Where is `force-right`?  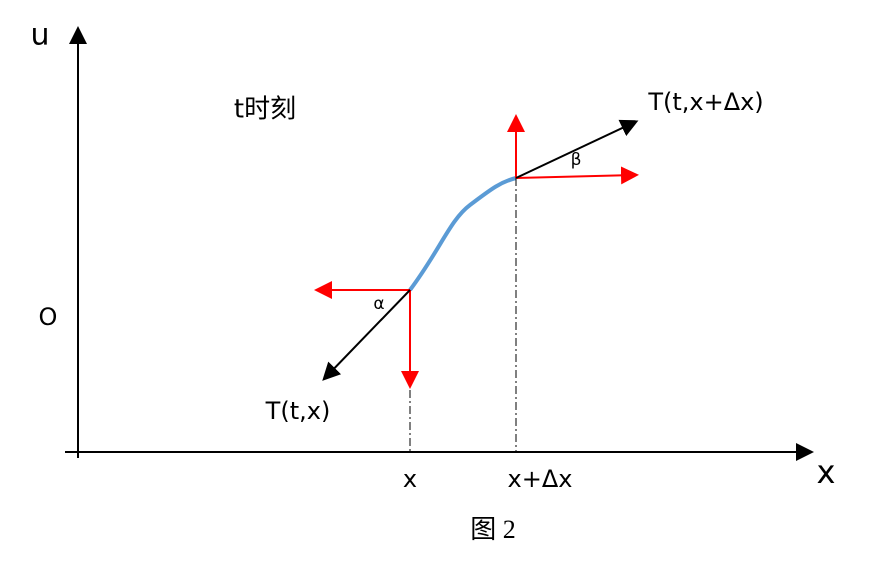
force-right is located at coordinates (577, 175).